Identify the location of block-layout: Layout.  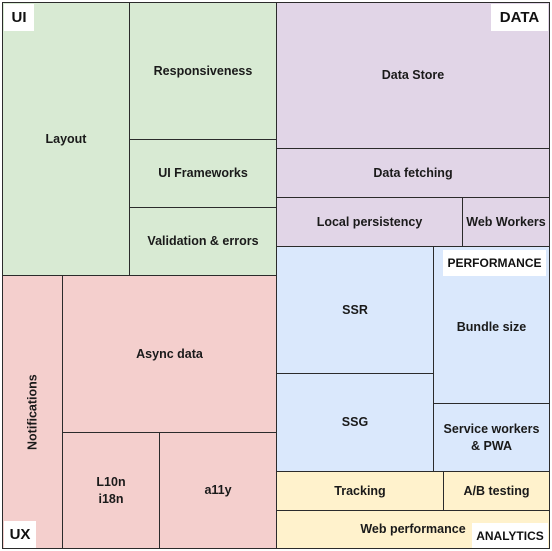
(66, 139).